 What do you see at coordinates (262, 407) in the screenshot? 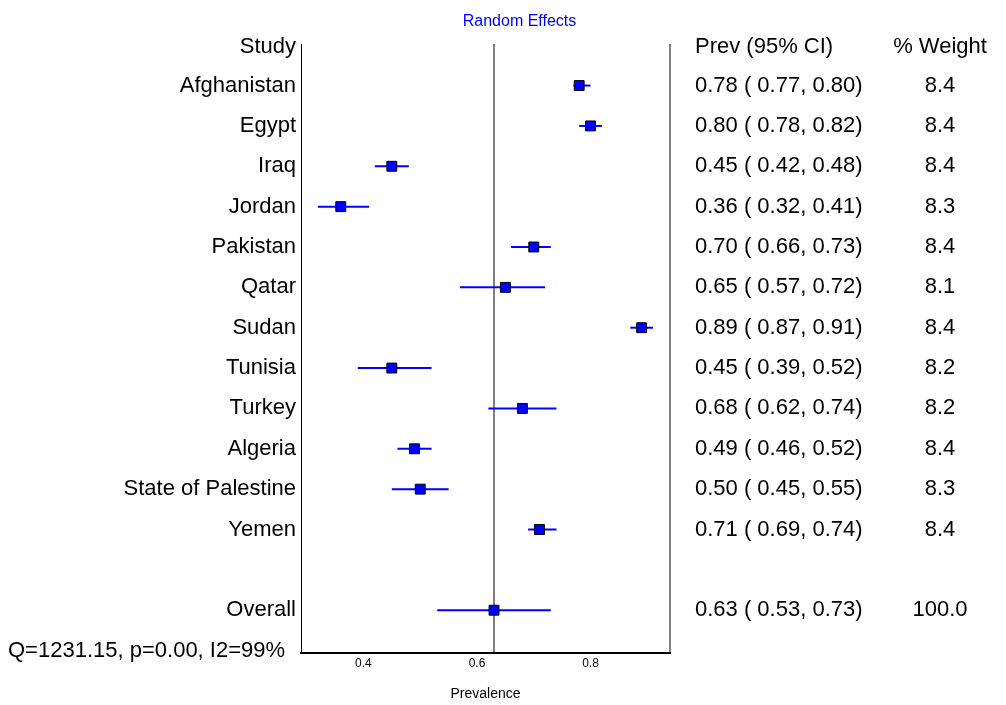
I see `y-tick-label: Turkey` at bounding box center [262, 407].